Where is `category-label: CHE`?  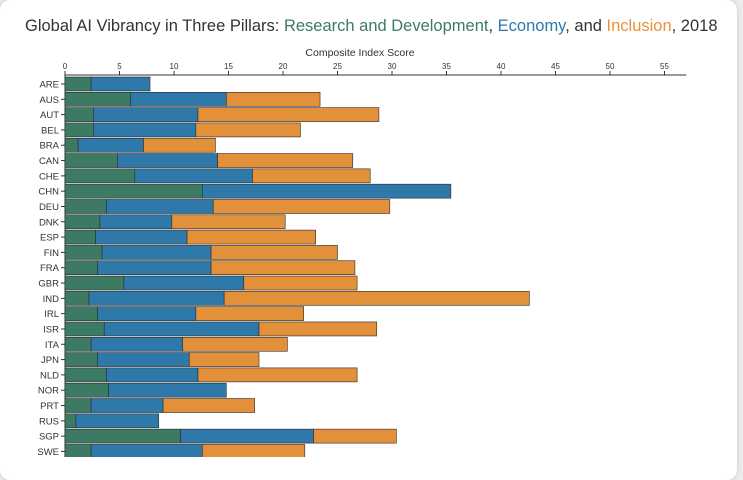
category-label: CHE is located at coordinates (49, 176).